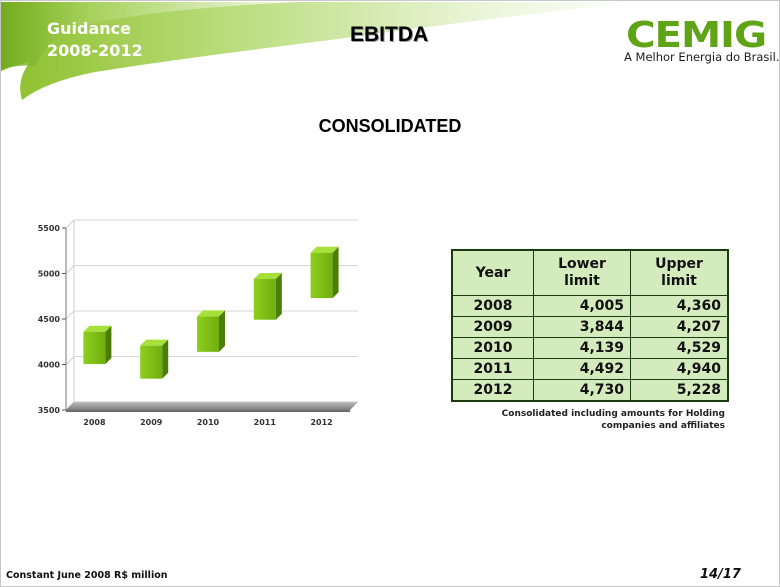 The height and width of the screenshot is (587, 780). I want to click on cell-year: 2009, so click(492, 327).